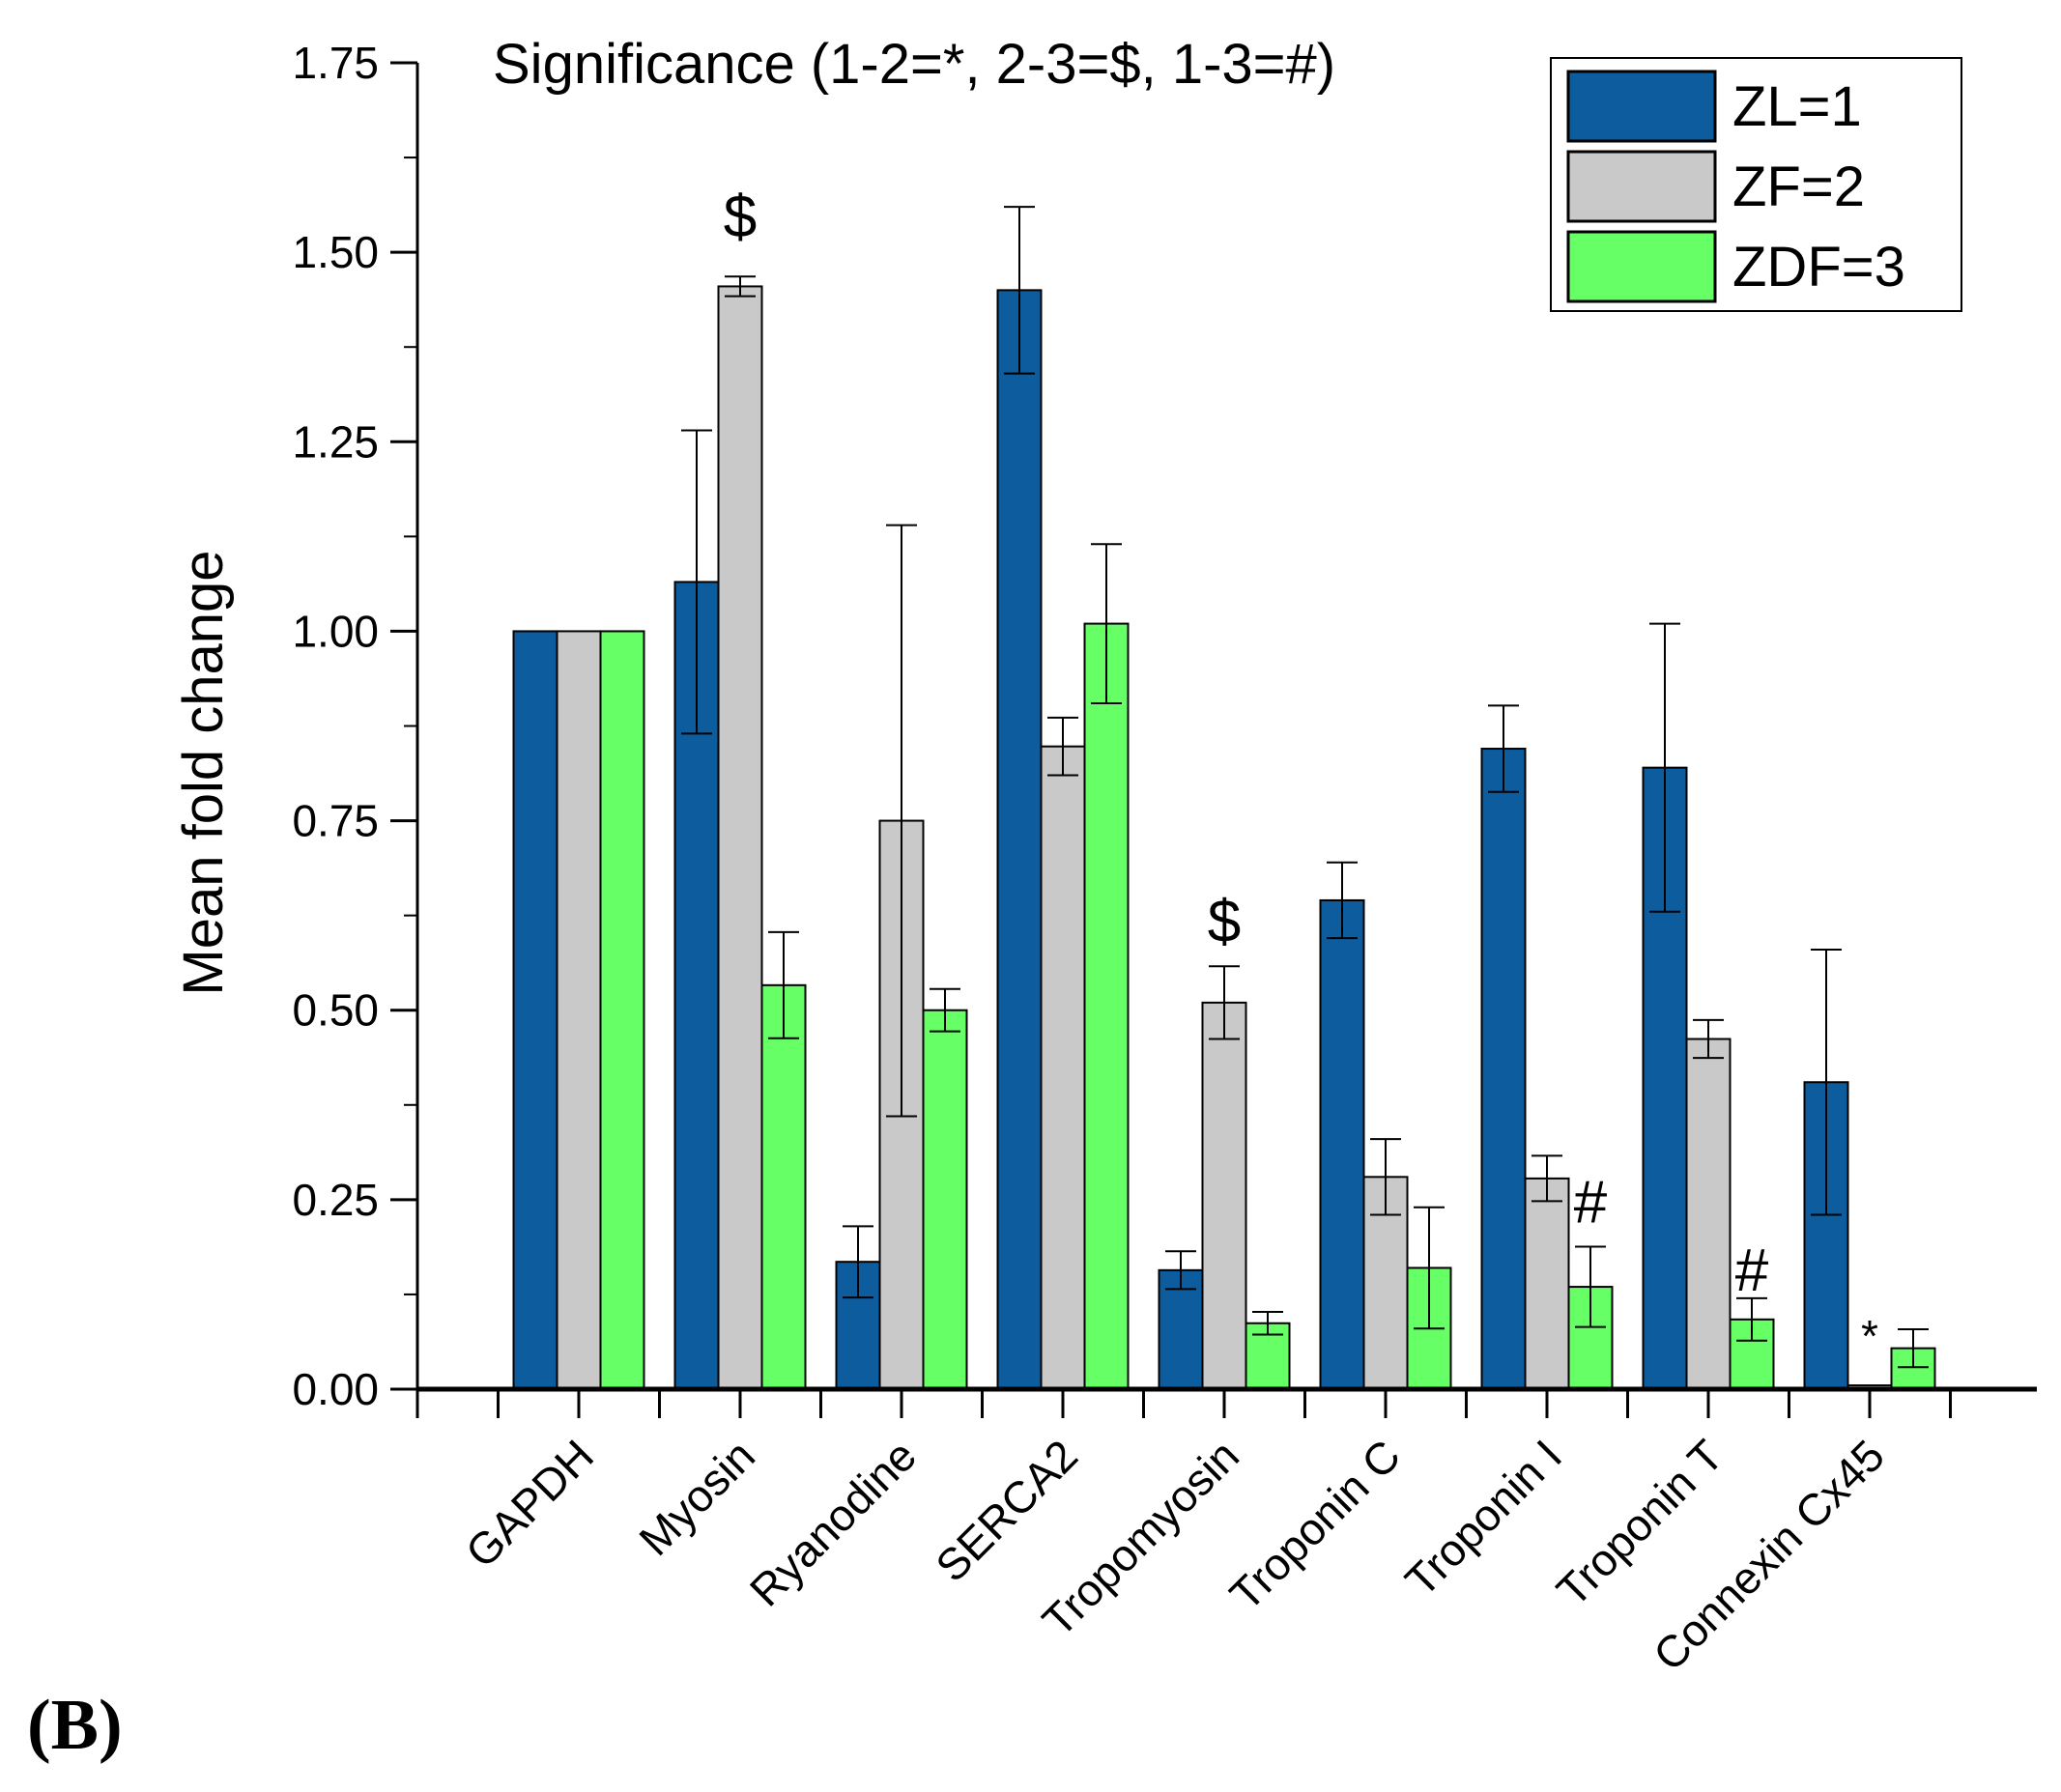 The width and height of the screenshot is (2061, 1792). I want to click on y-tick-label: 0.25, so click(335, 1200).